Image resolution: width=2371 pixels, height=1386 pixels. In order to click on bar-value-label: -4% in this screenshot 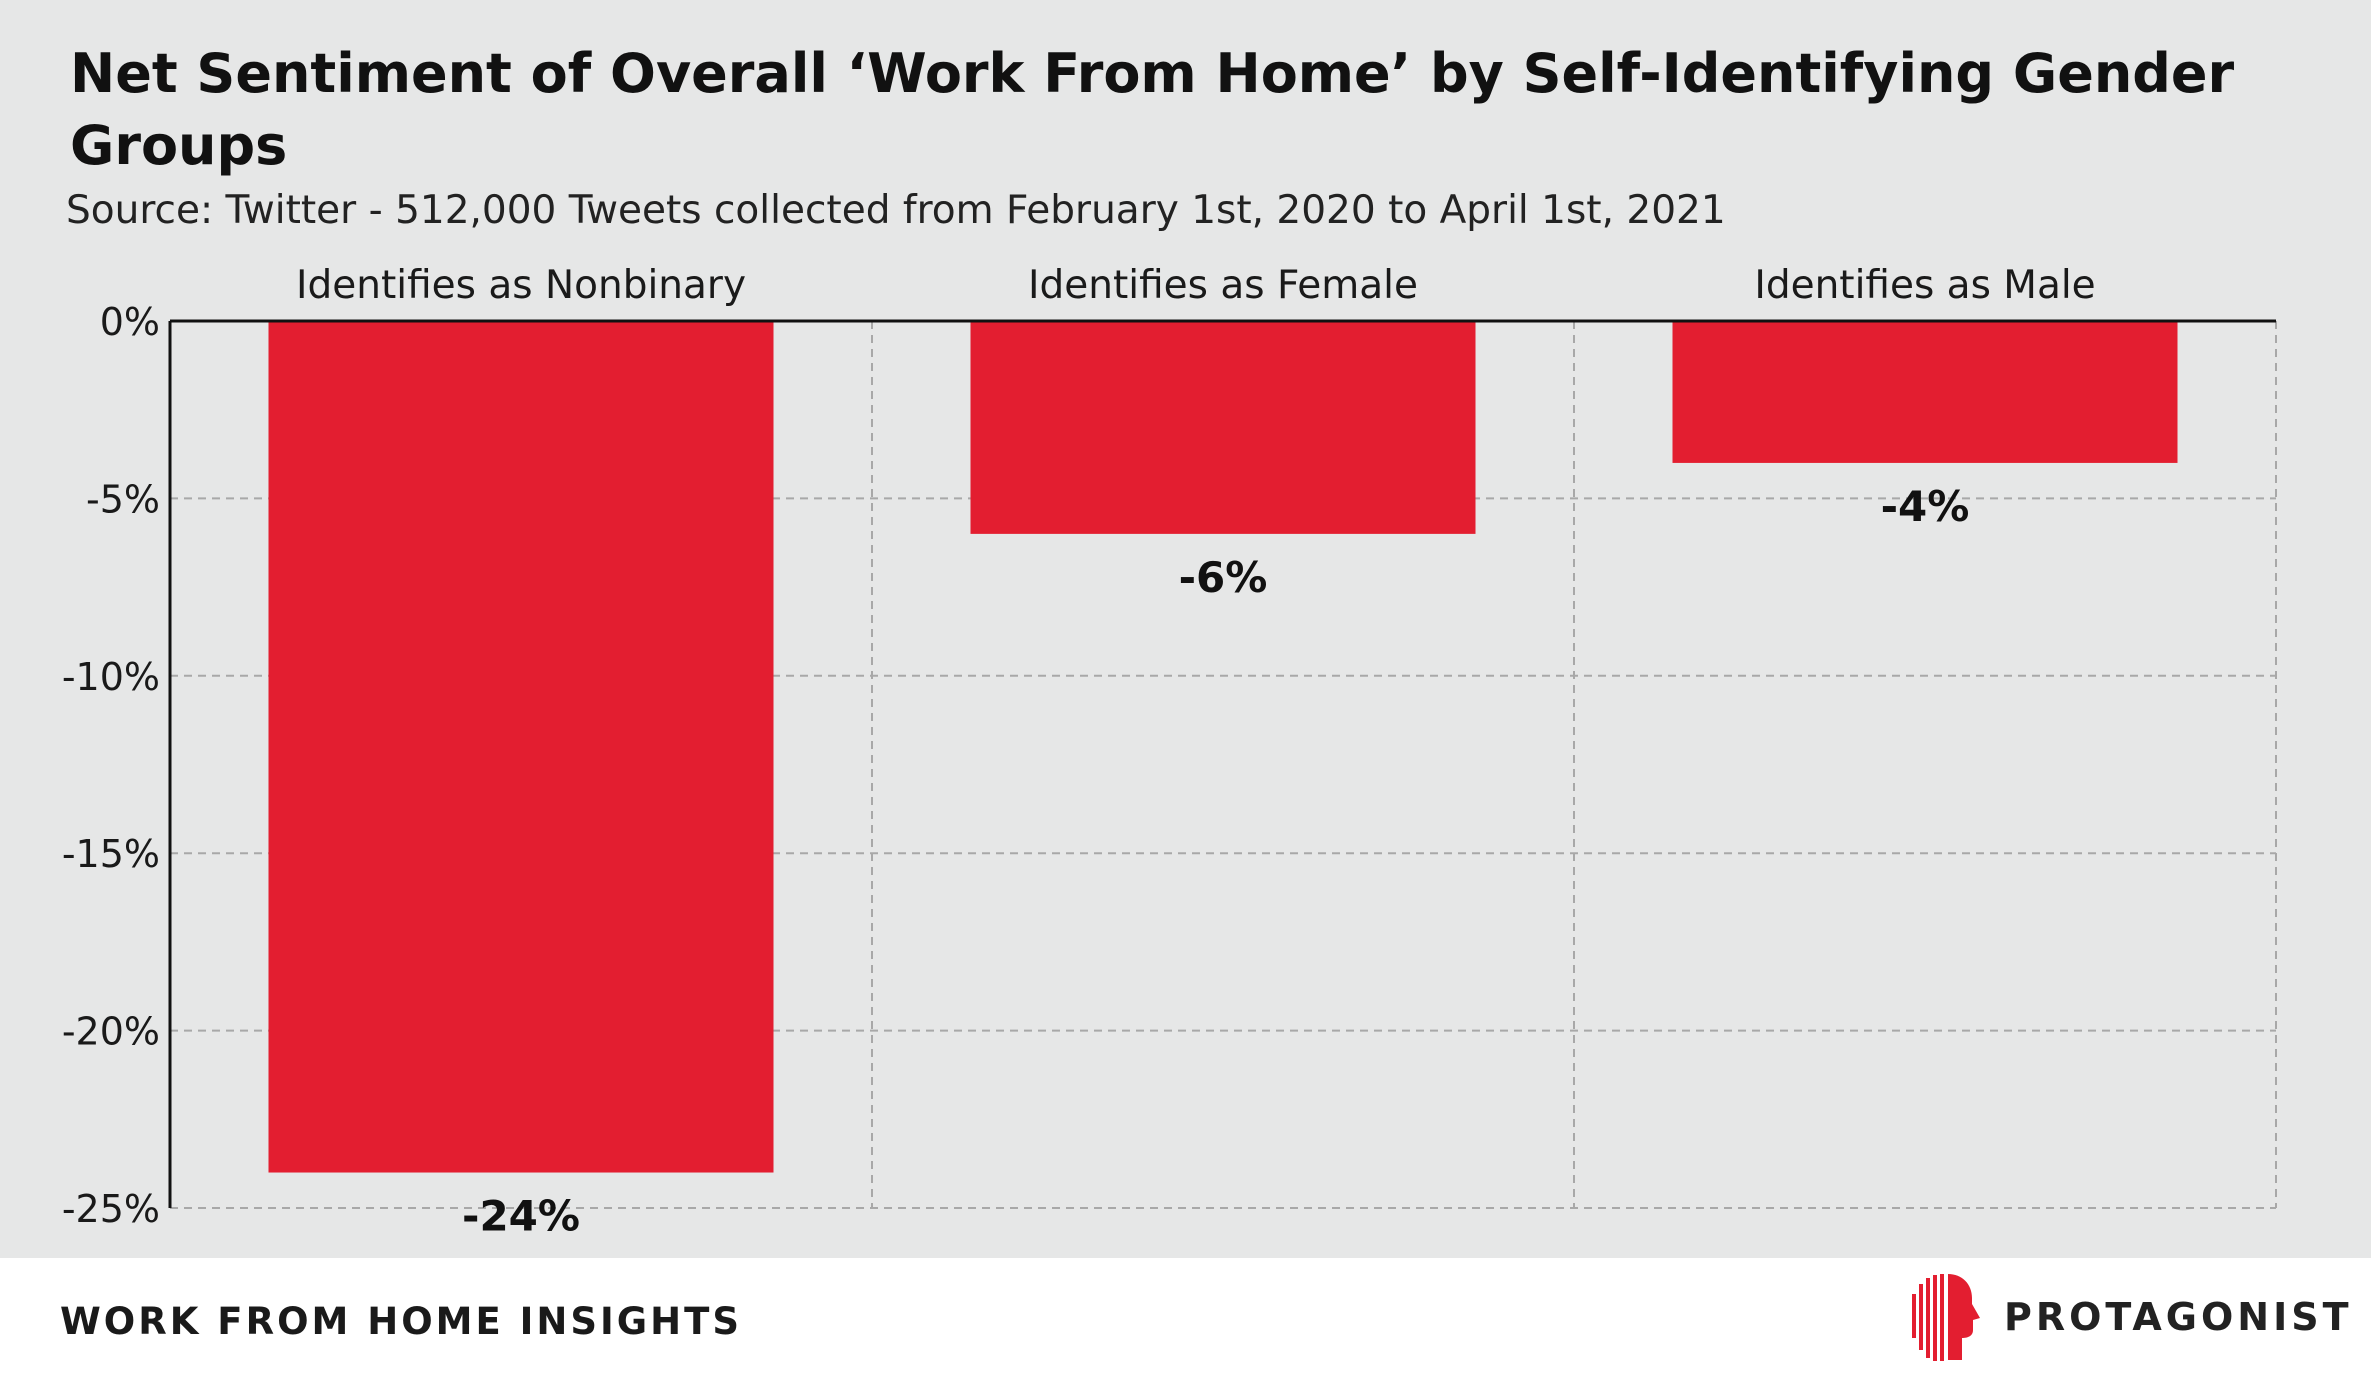, I will do `click(1925, 506)`.